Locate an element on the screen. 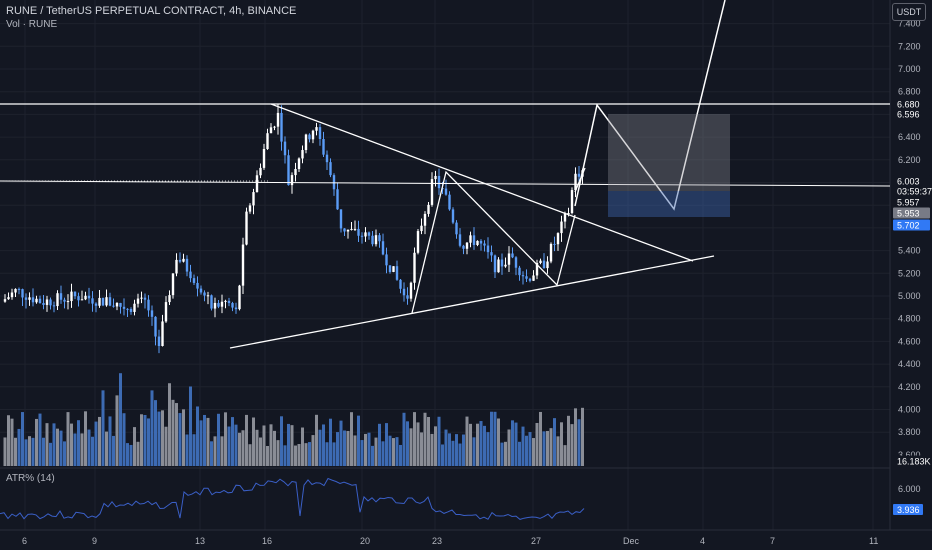 This screenshot has height=550, width=932. price-tick-label: 5.200 is located at coordinates (909, 273).